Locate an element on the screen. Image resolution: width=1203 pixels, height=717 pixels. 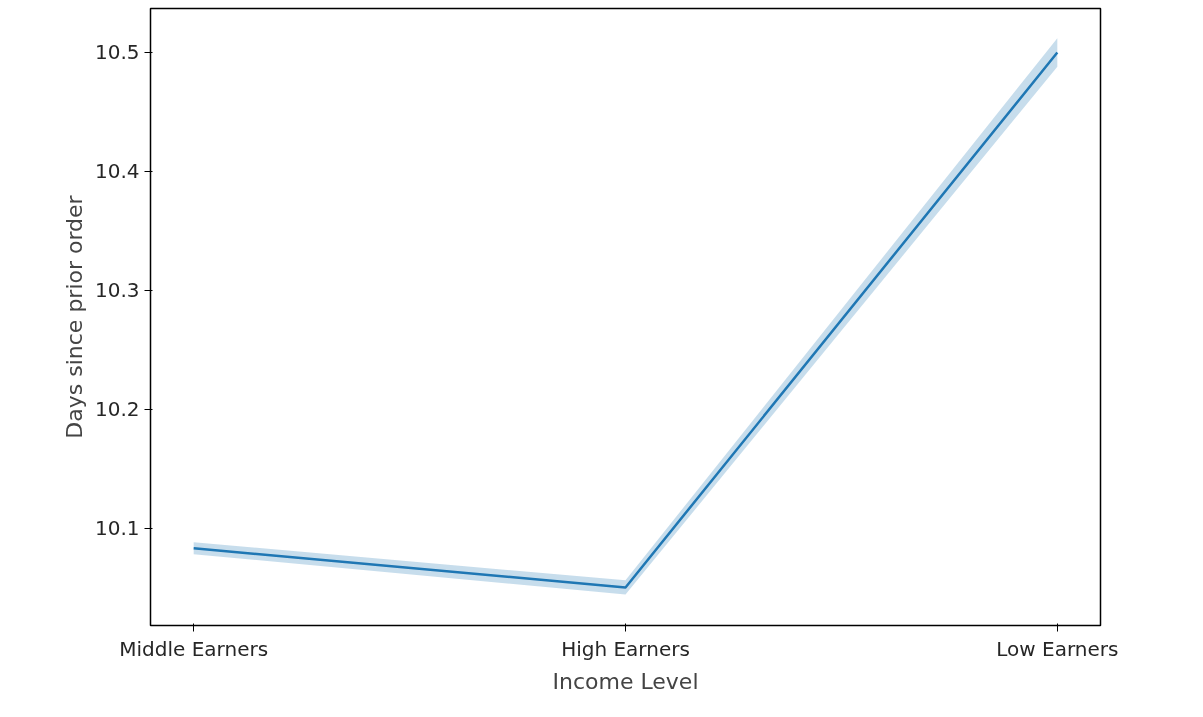
y-tick-label: 10.4 is located at coordinates (117, 171).